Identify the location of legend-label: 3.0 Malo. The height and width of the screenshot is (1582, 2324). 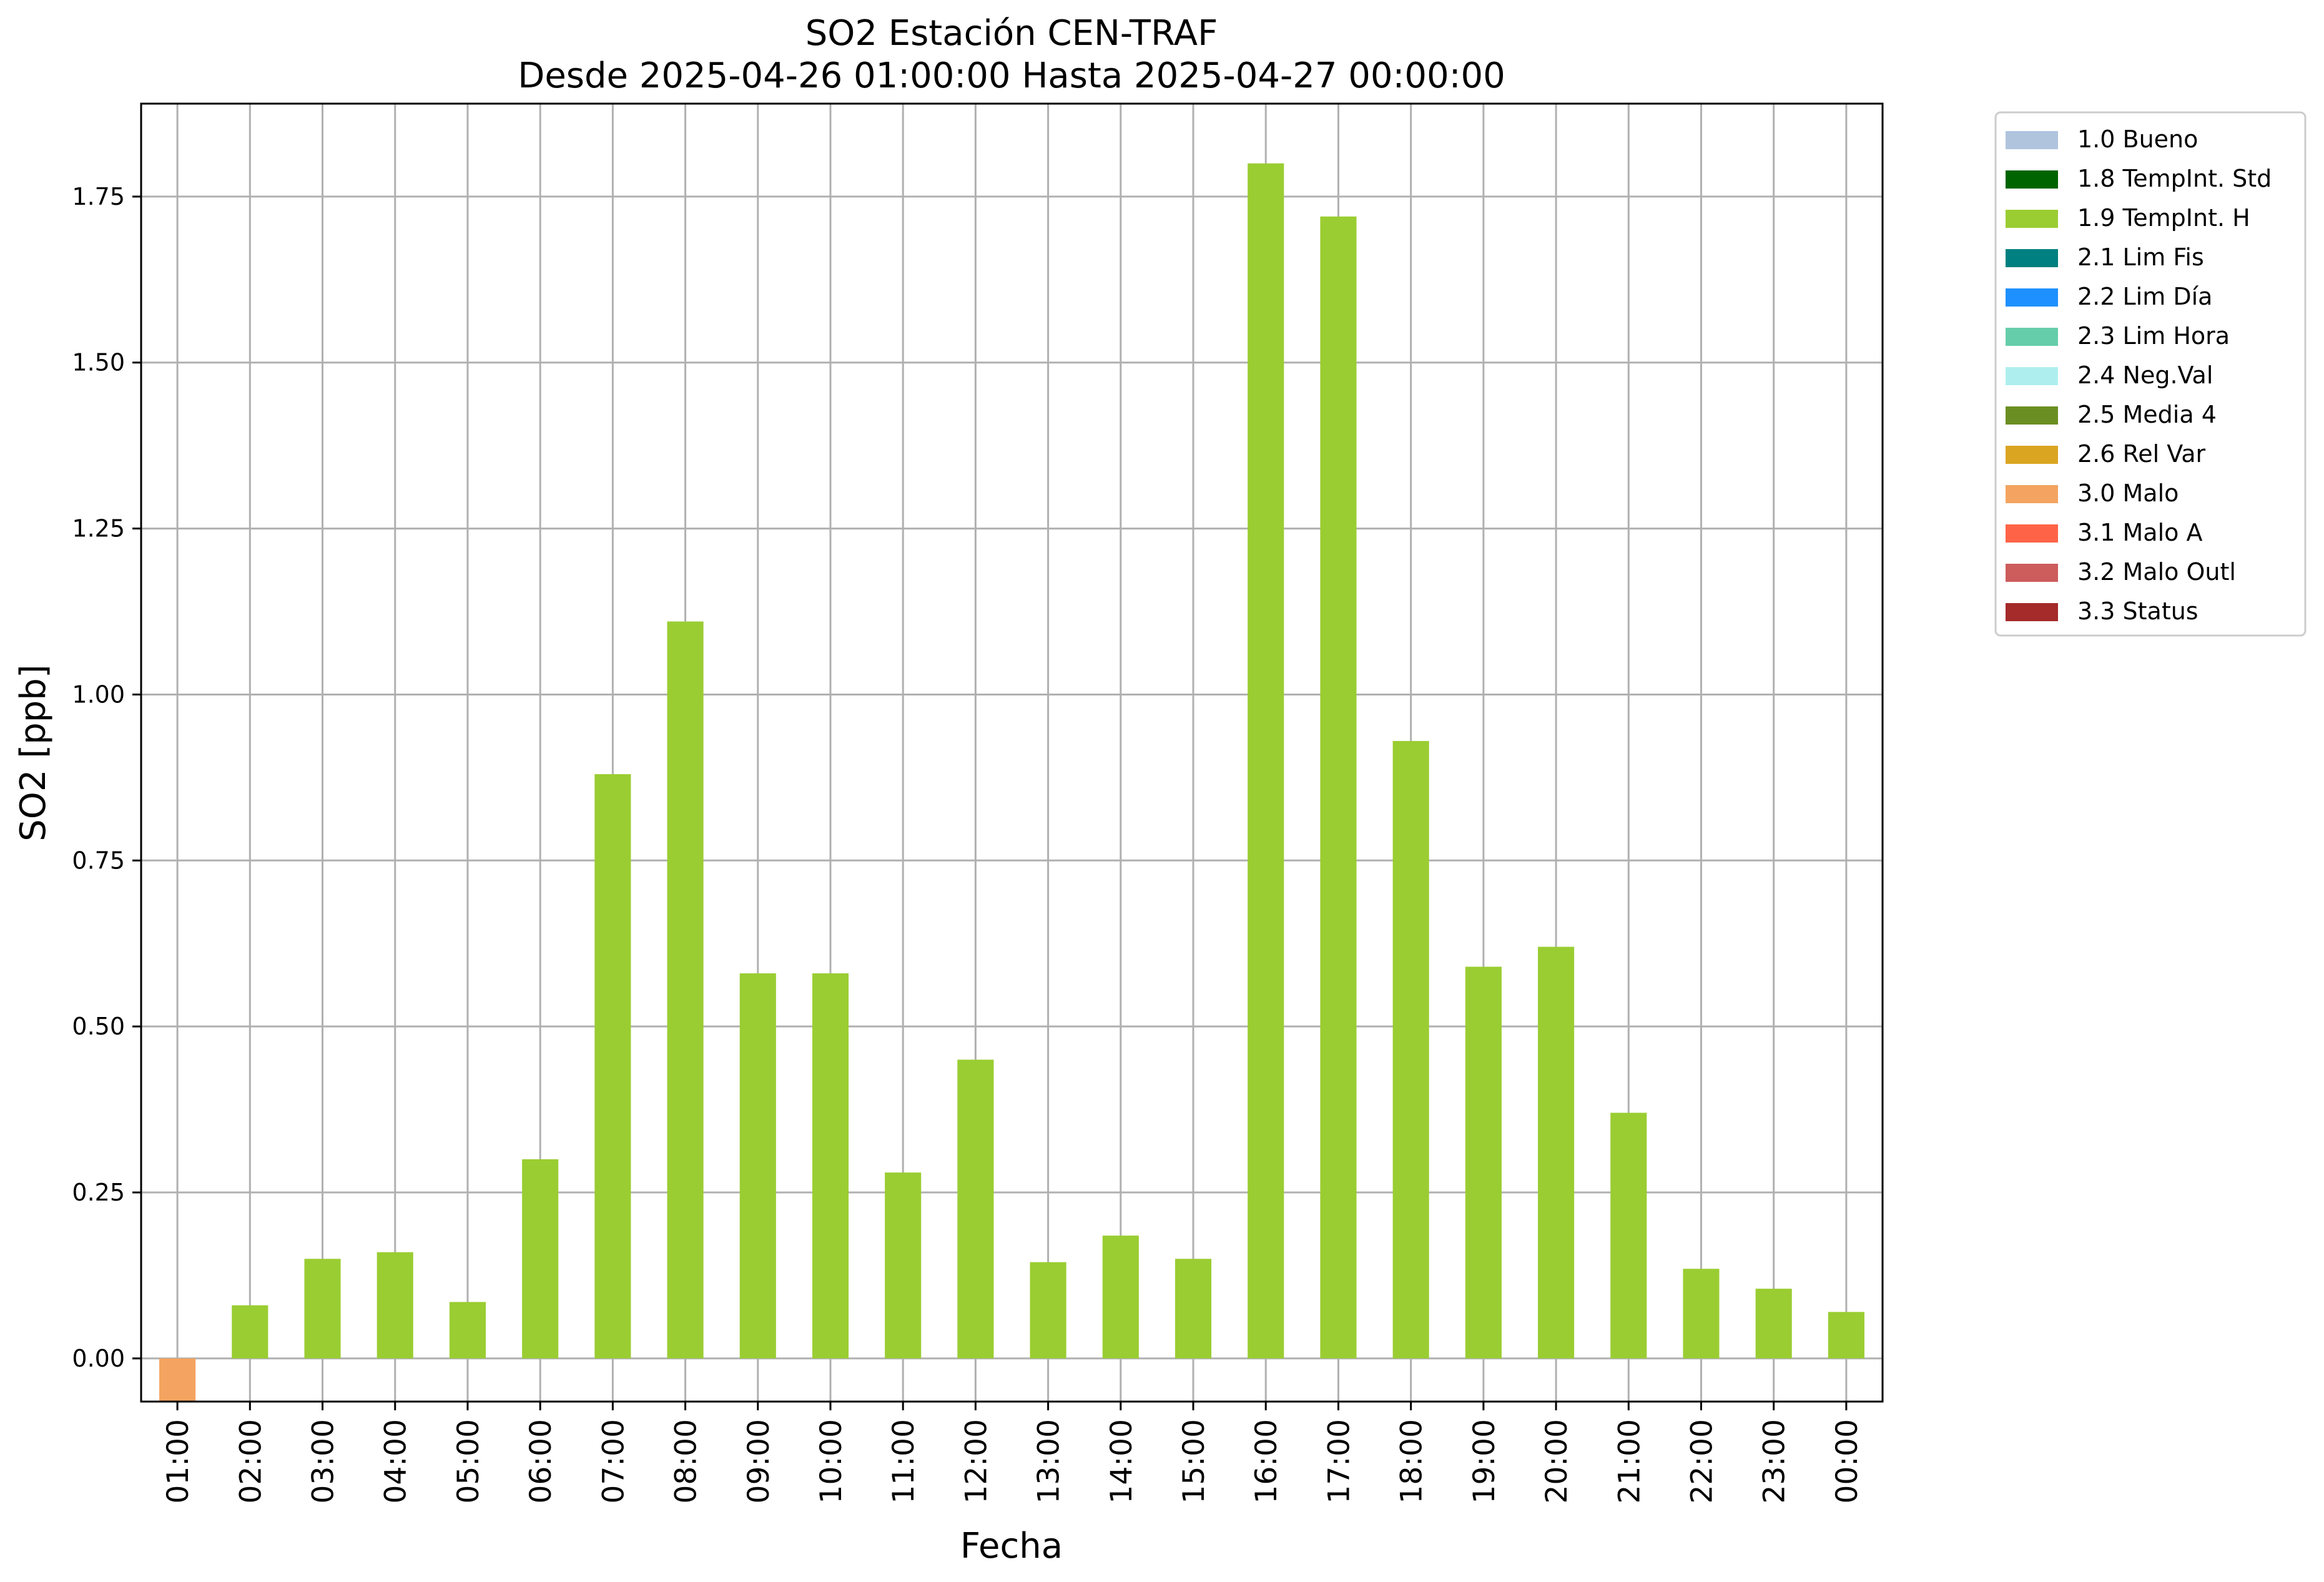
(2128, 493).